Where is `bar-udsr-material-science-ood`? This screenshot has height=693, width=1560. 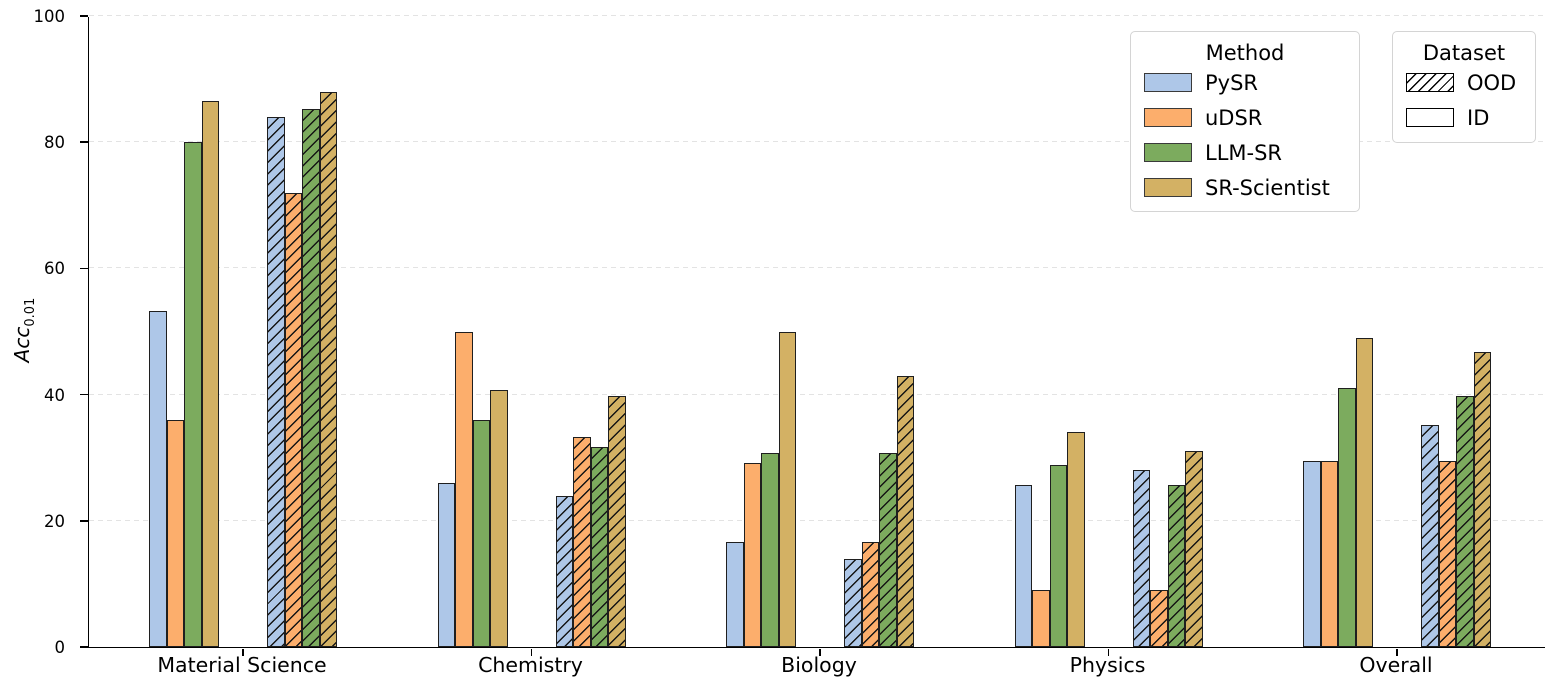
bar-udsr-material-science-ood is located at coordinates (293, 419).